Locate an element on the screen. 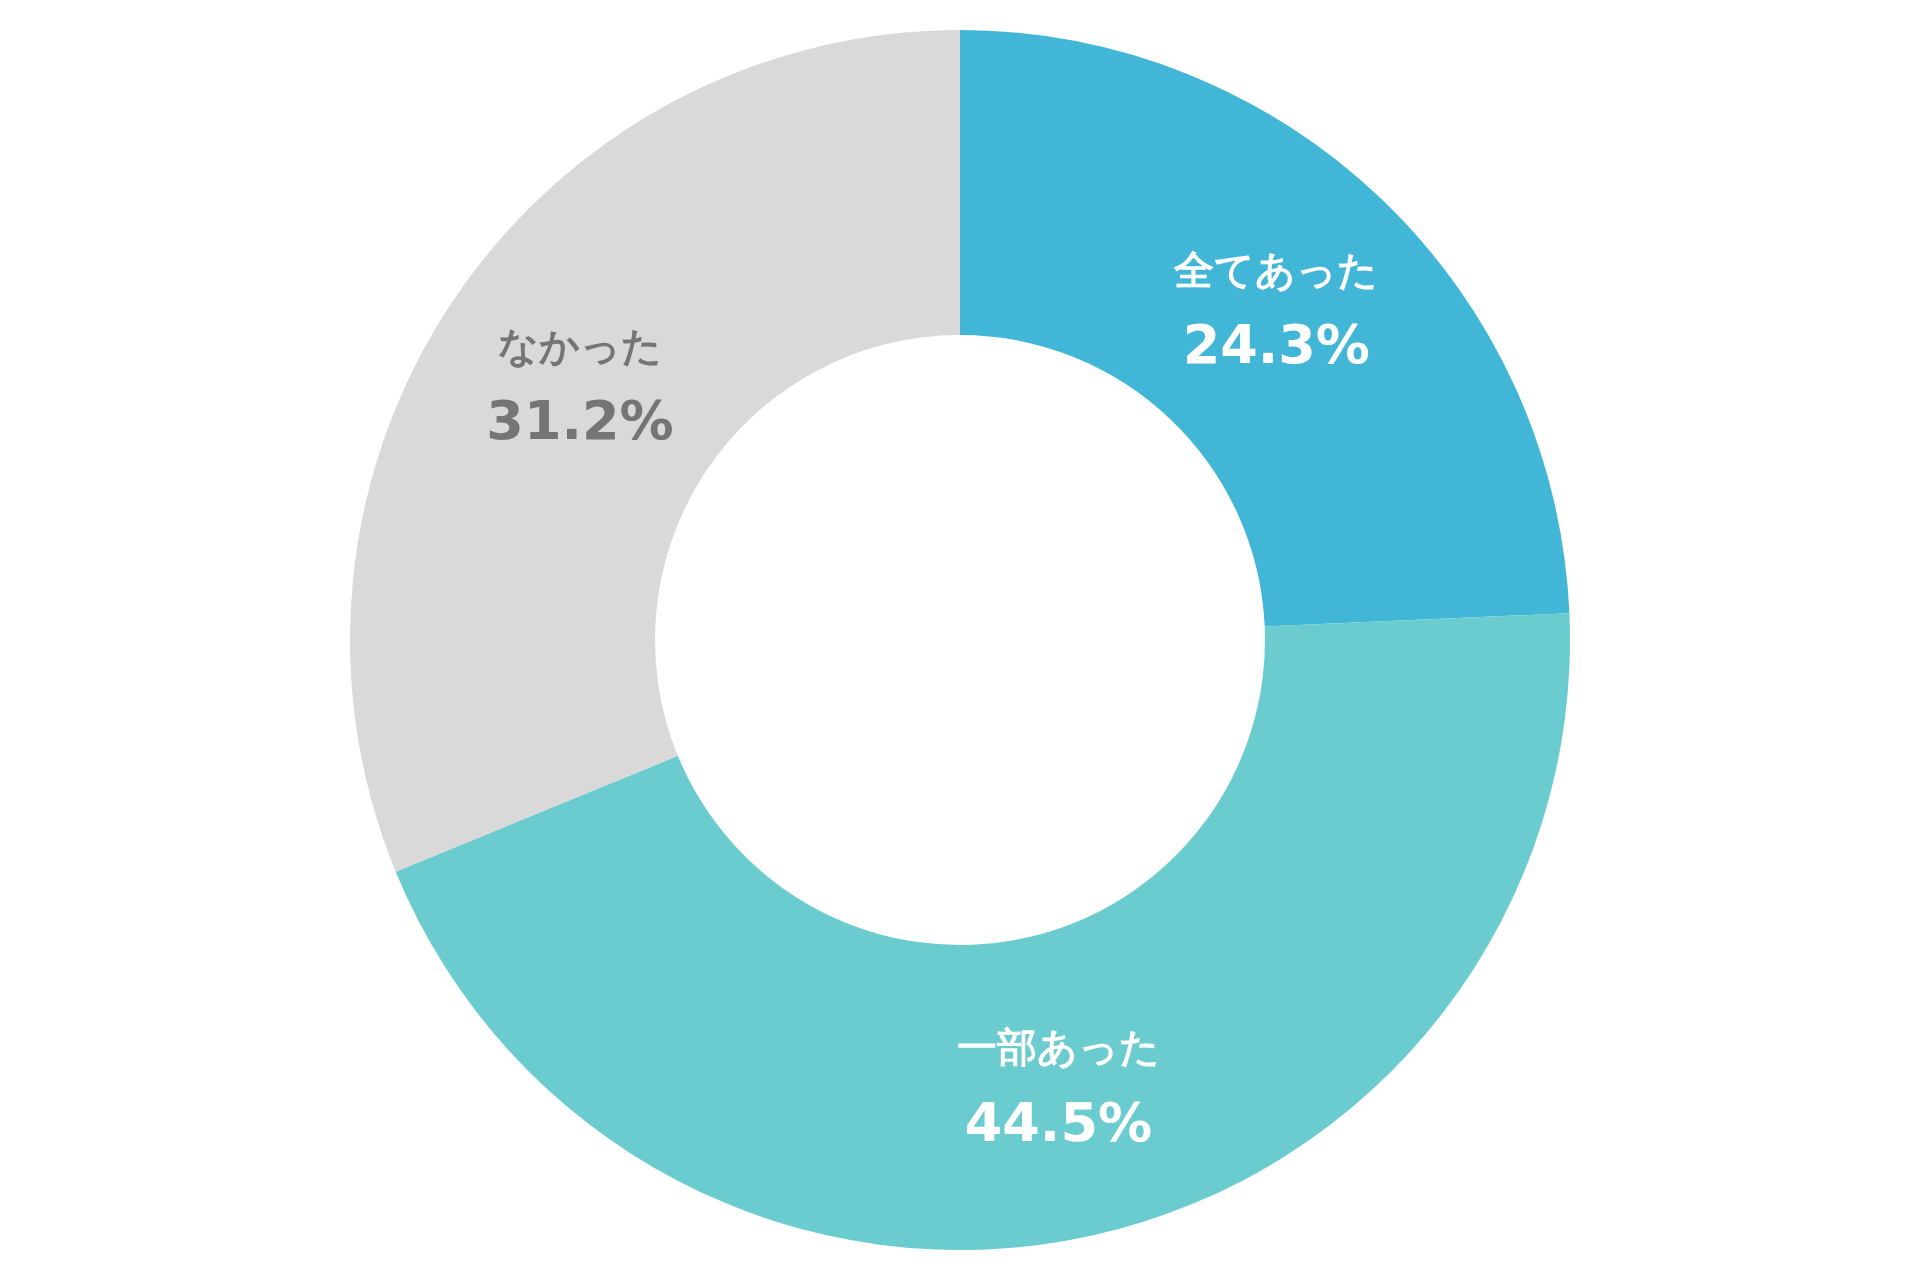 The width and height of the screenshot is (1920, 1280). data-label: 24.3% is located at coordinates (1276, 345).